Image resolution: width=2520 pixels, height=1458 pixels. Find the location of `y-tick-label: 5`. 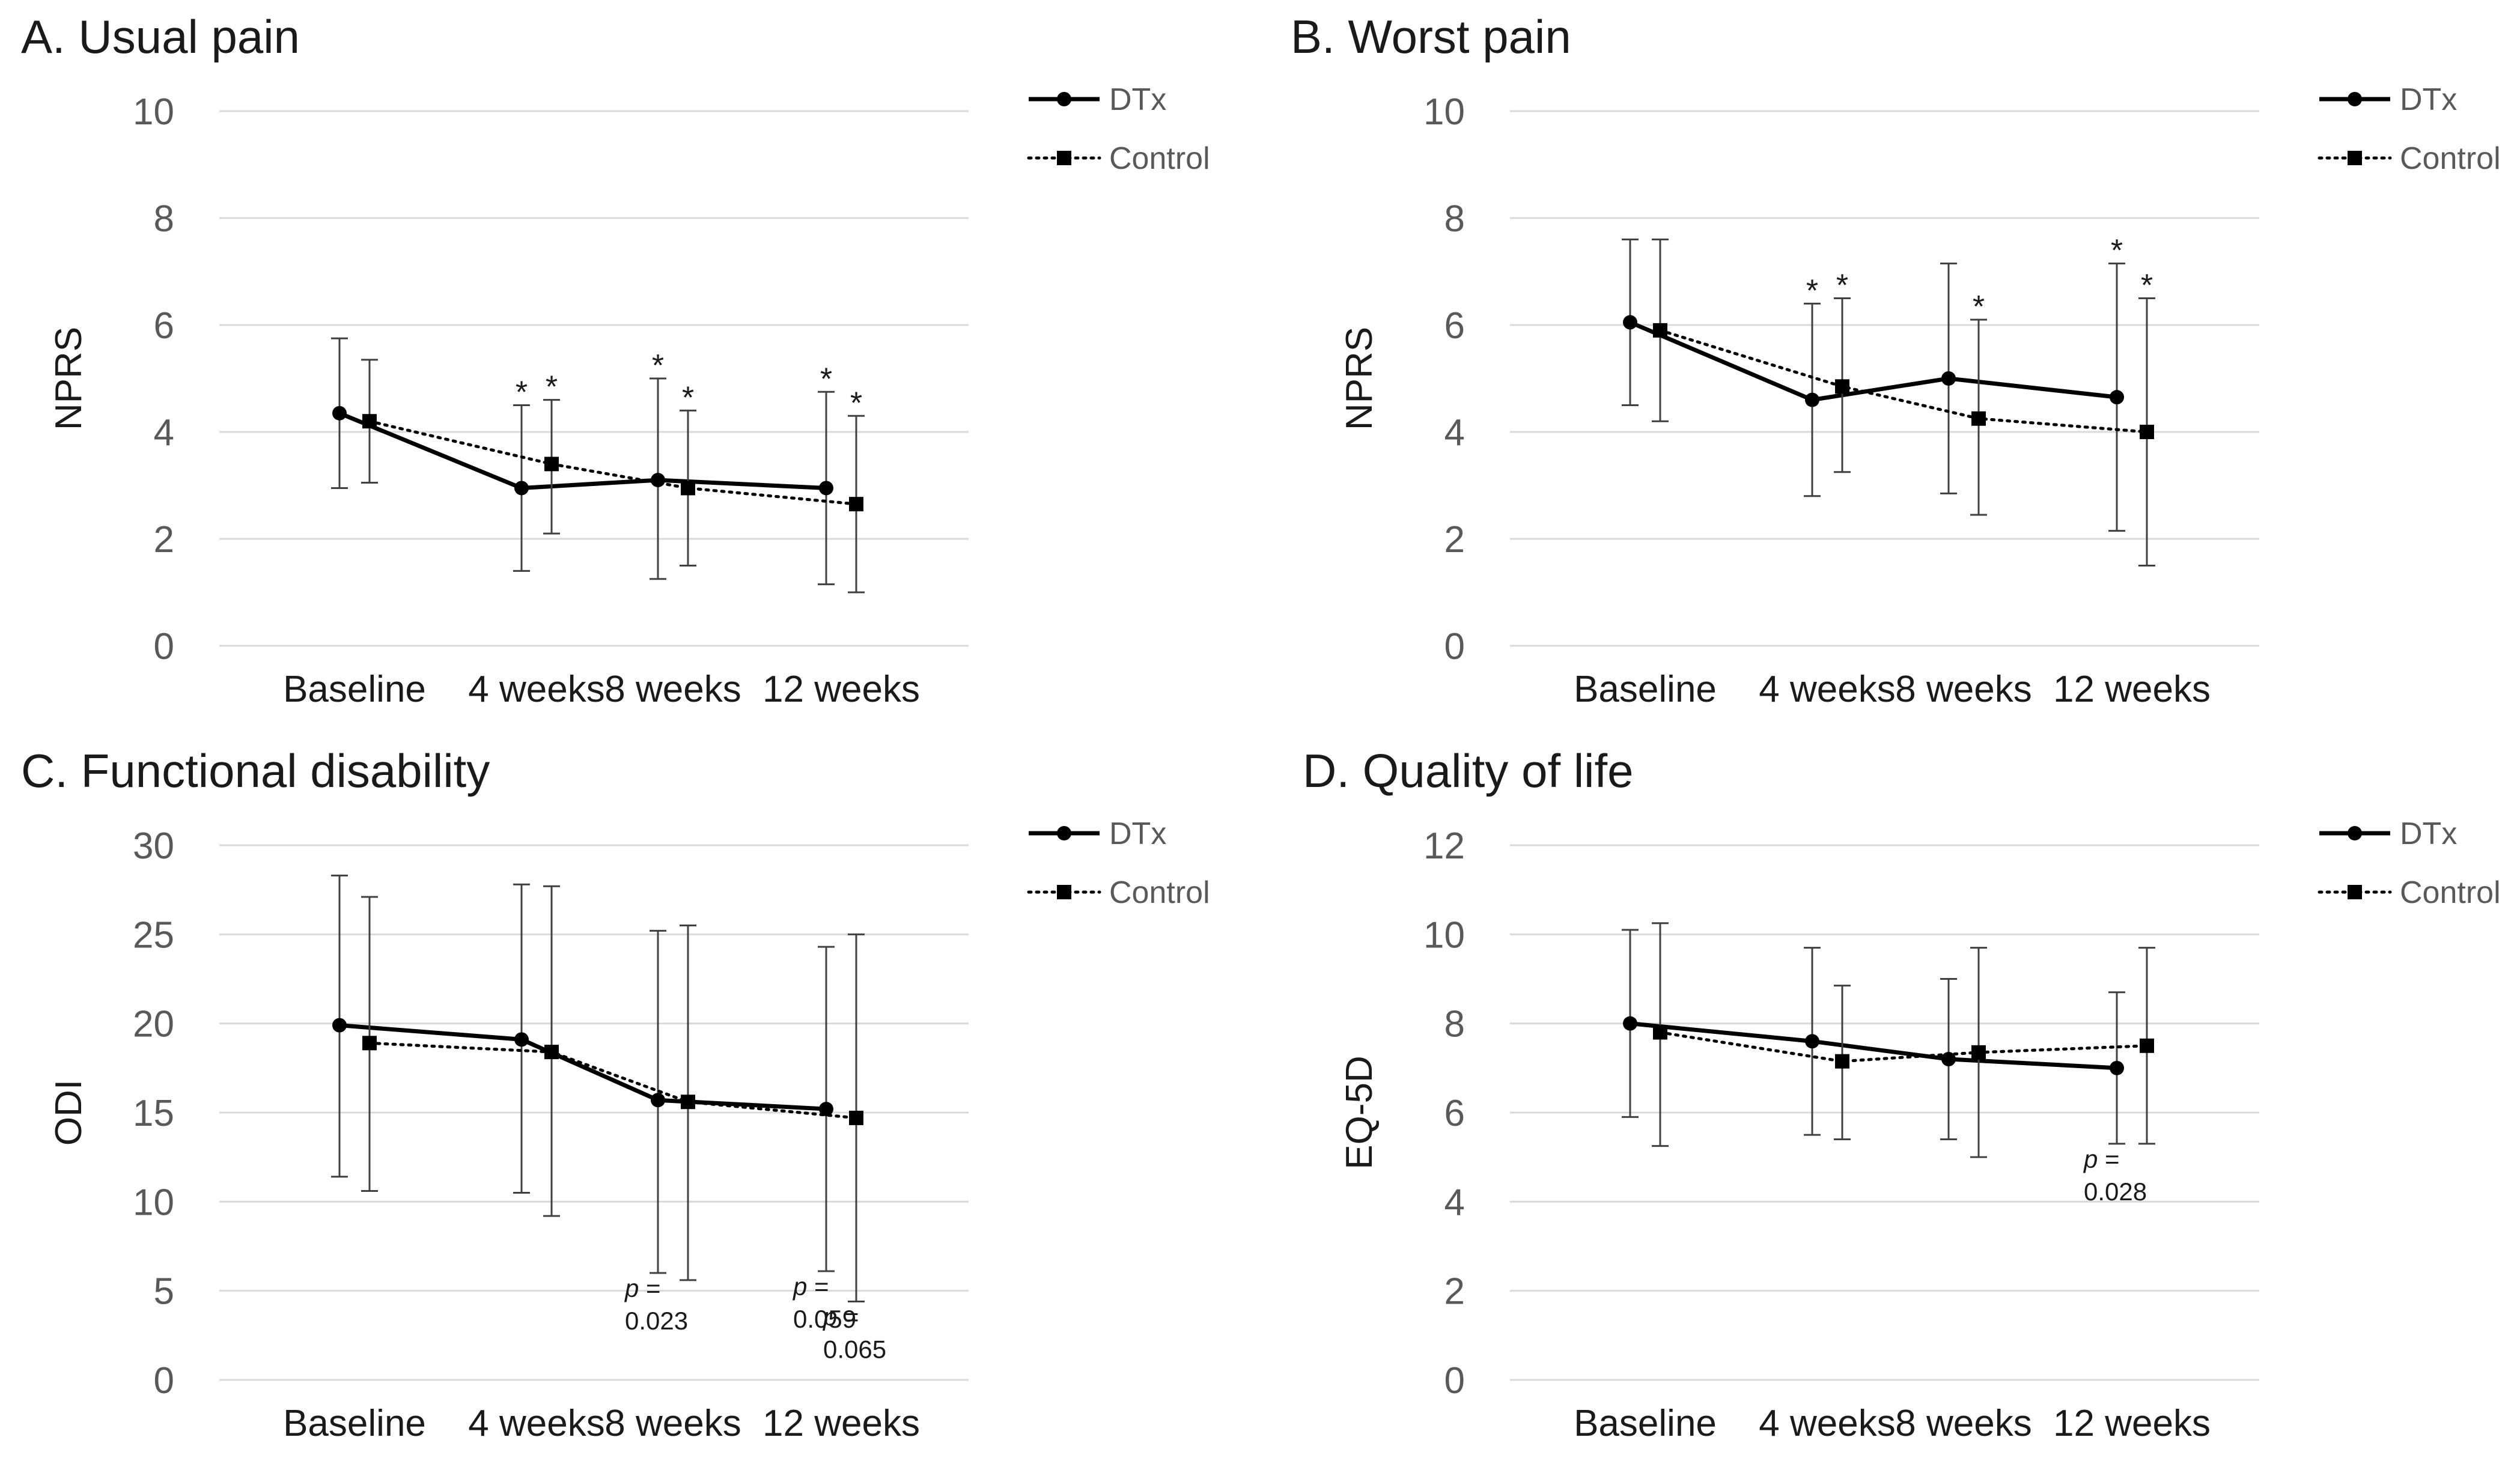

y-tick-label: 5 is located at coordinates (164, 1292).